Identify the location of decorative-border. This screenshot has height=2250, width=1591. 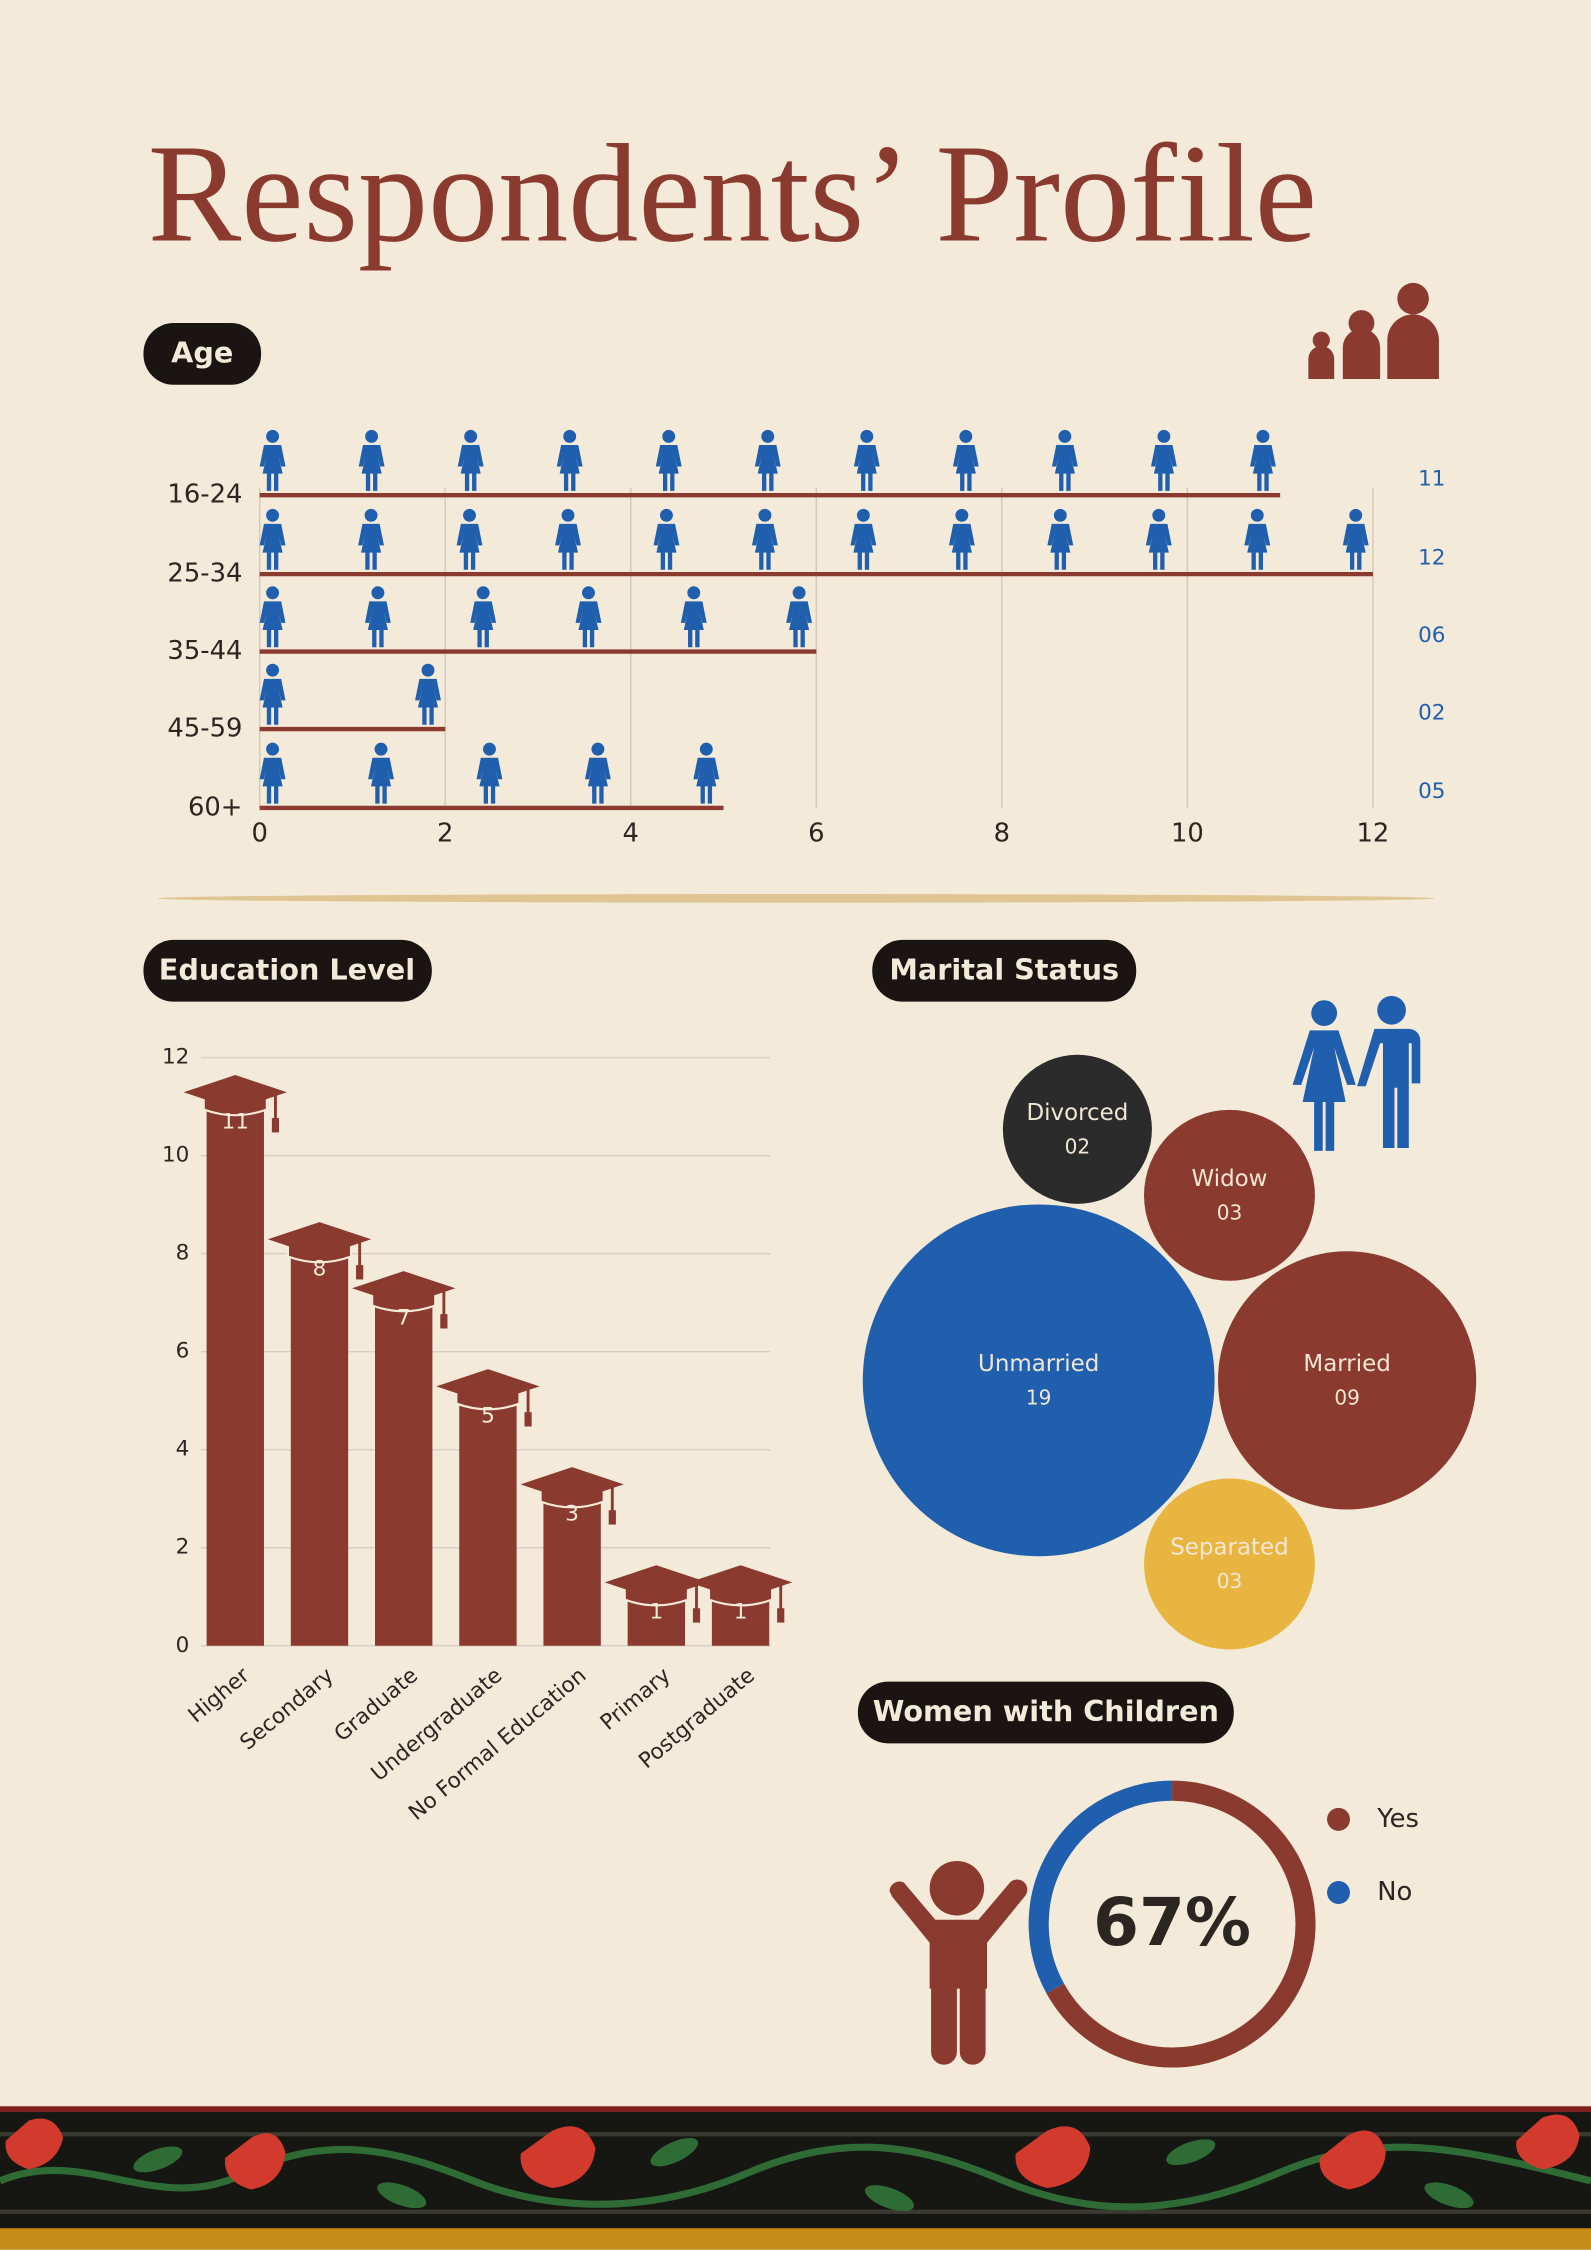
(795, 2178).